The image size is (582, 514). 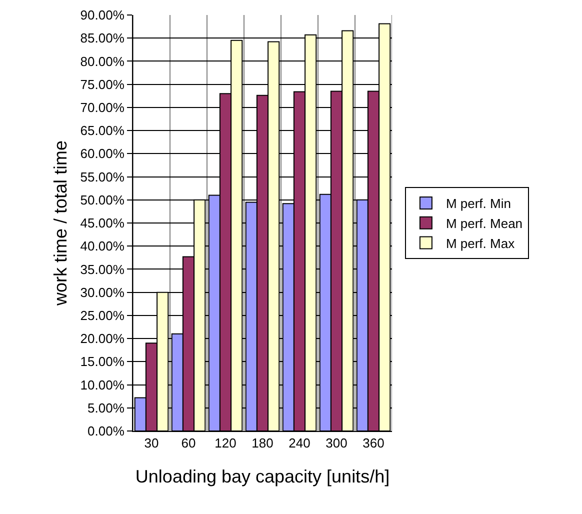 What do you see at coordinates (102, 84) in the screenshot?
I see `y-tick-label: 75.00%` at bounding box center [102, 84].